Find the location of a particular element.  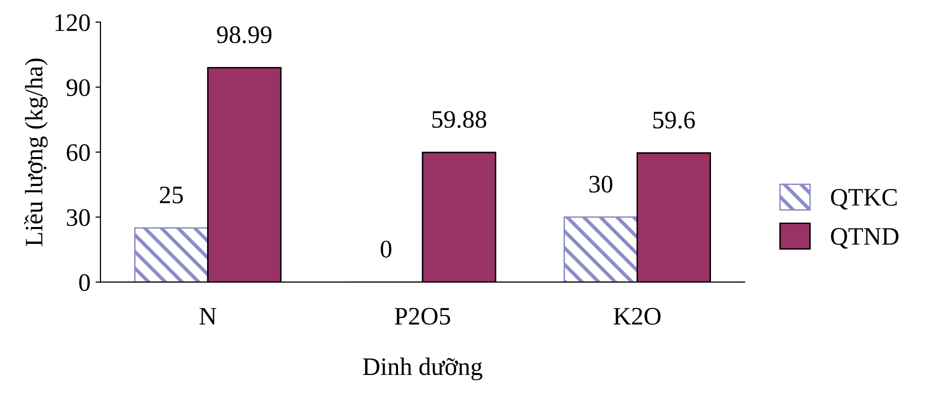

x-tick-label: P2O5 is located at coordinates (422, 316).